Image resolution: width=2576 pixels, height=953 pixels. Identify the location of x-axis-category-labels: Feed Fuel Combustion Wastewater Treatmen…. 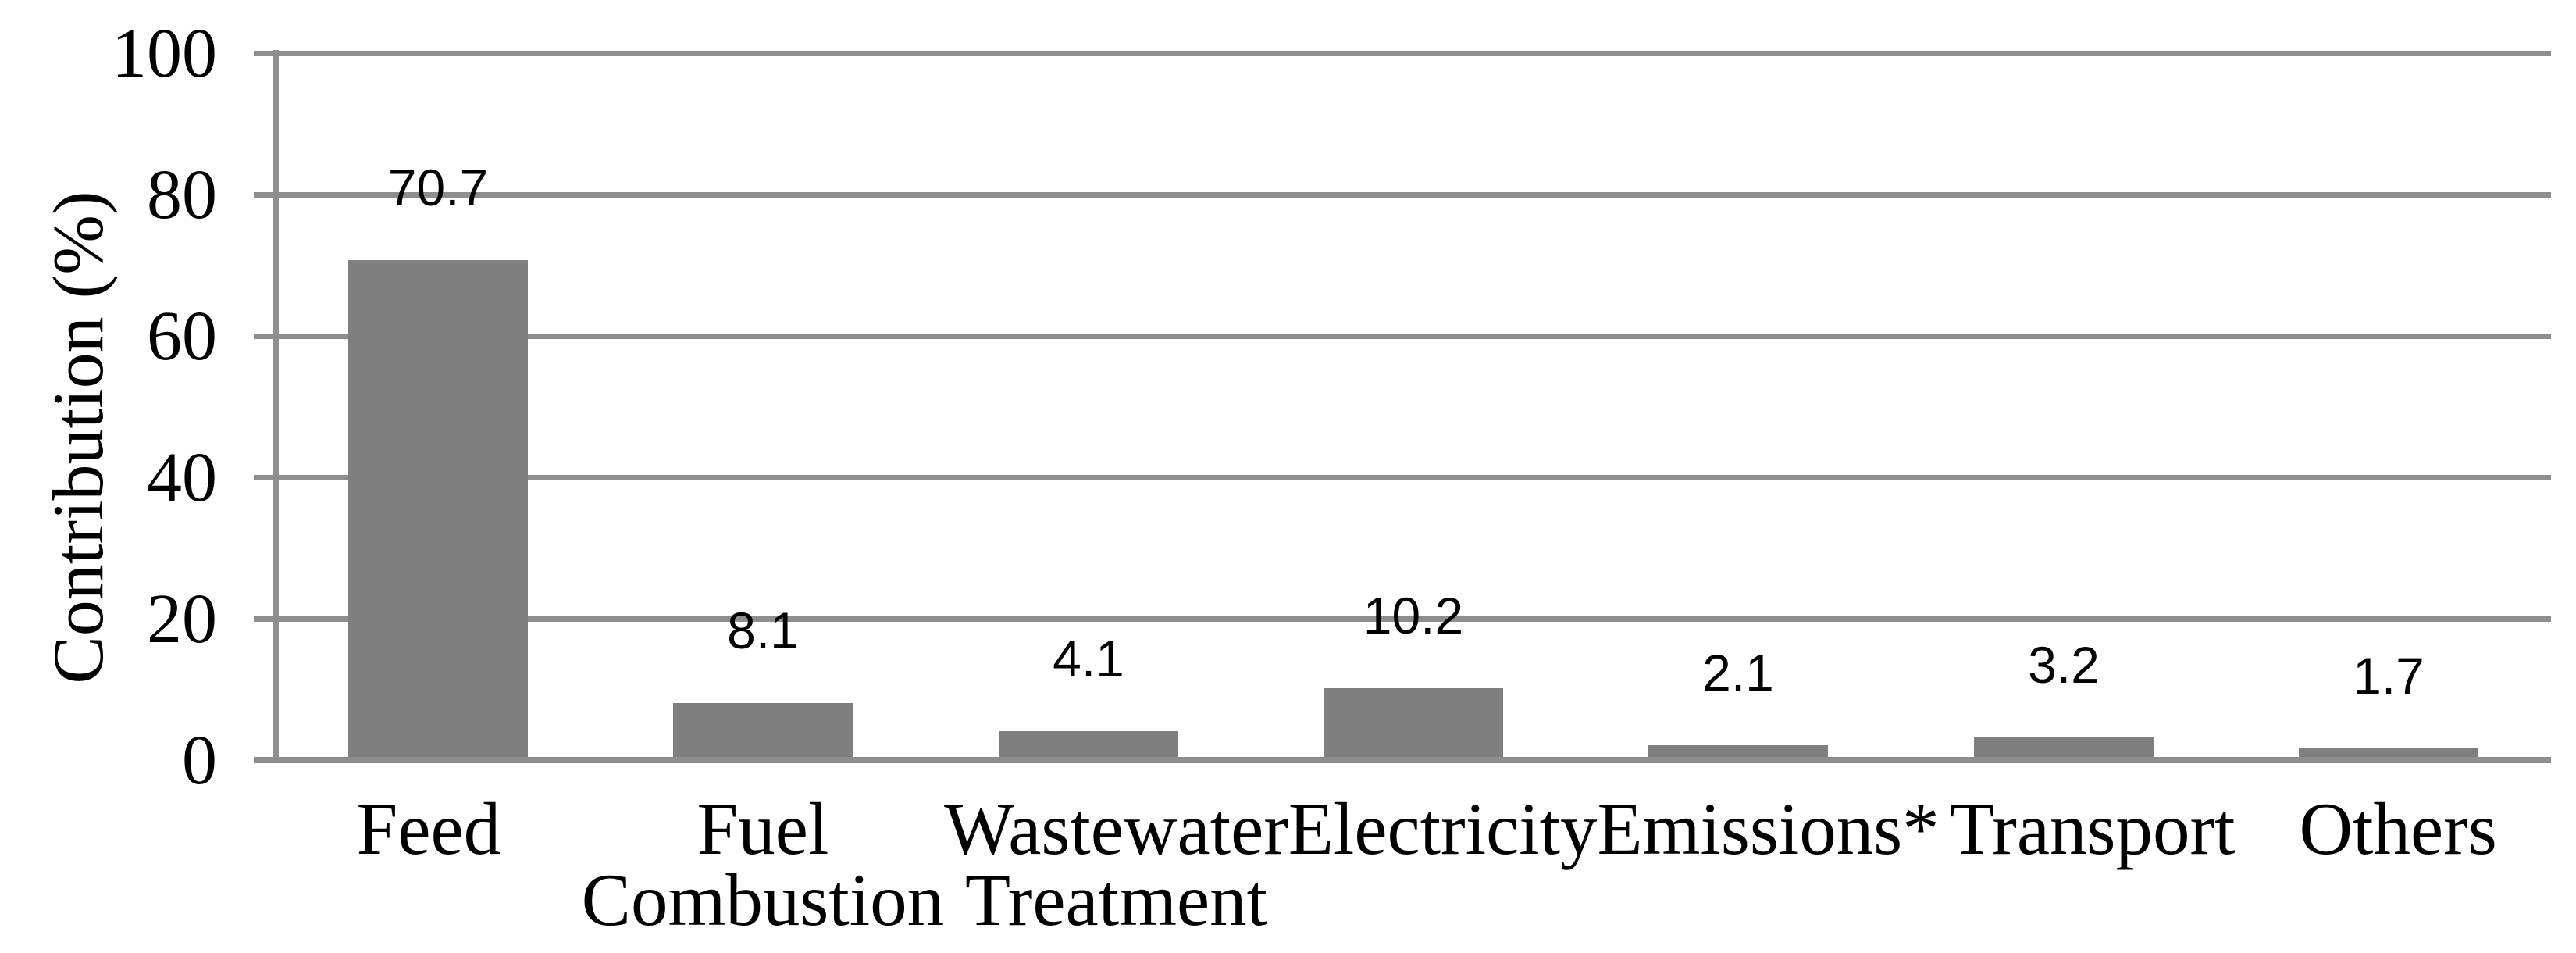
(1413, 864).